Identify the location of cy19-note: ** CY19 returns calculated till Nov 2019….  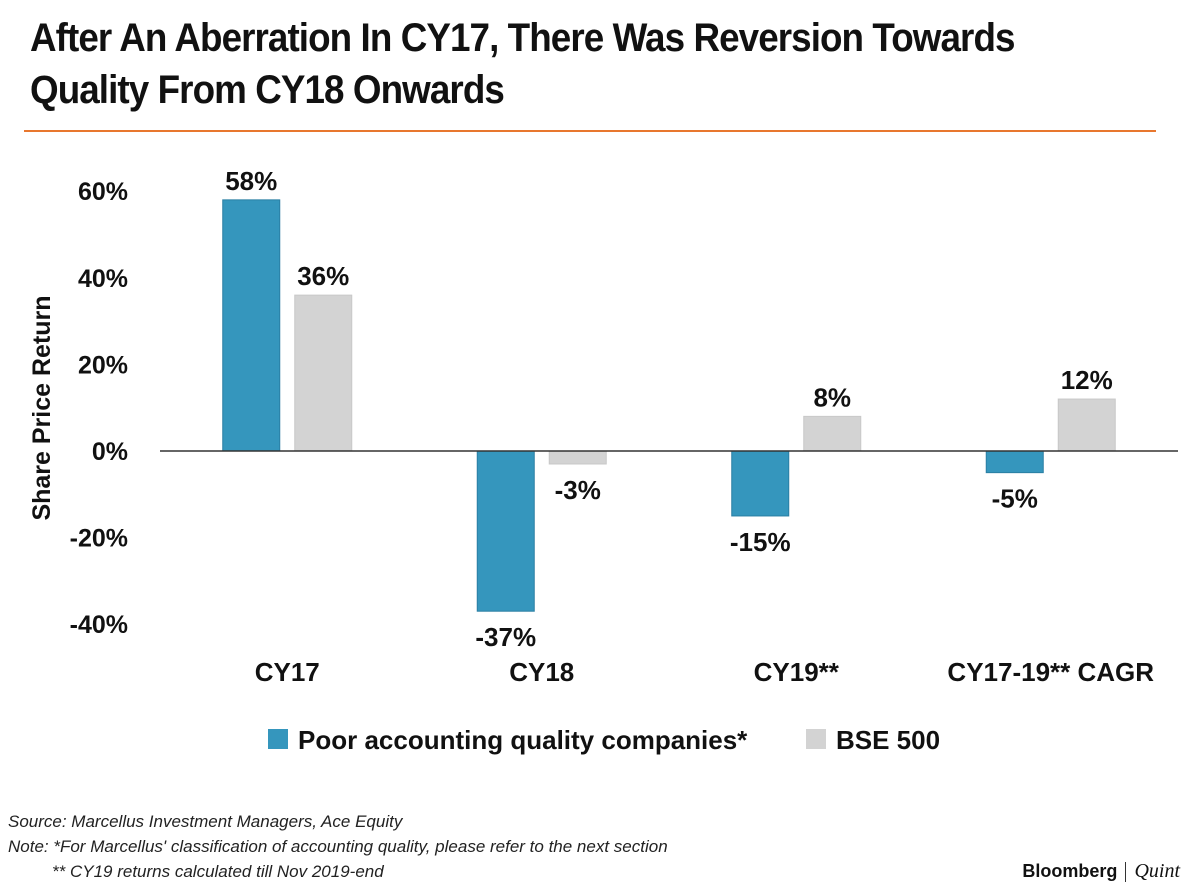
(218, 871).